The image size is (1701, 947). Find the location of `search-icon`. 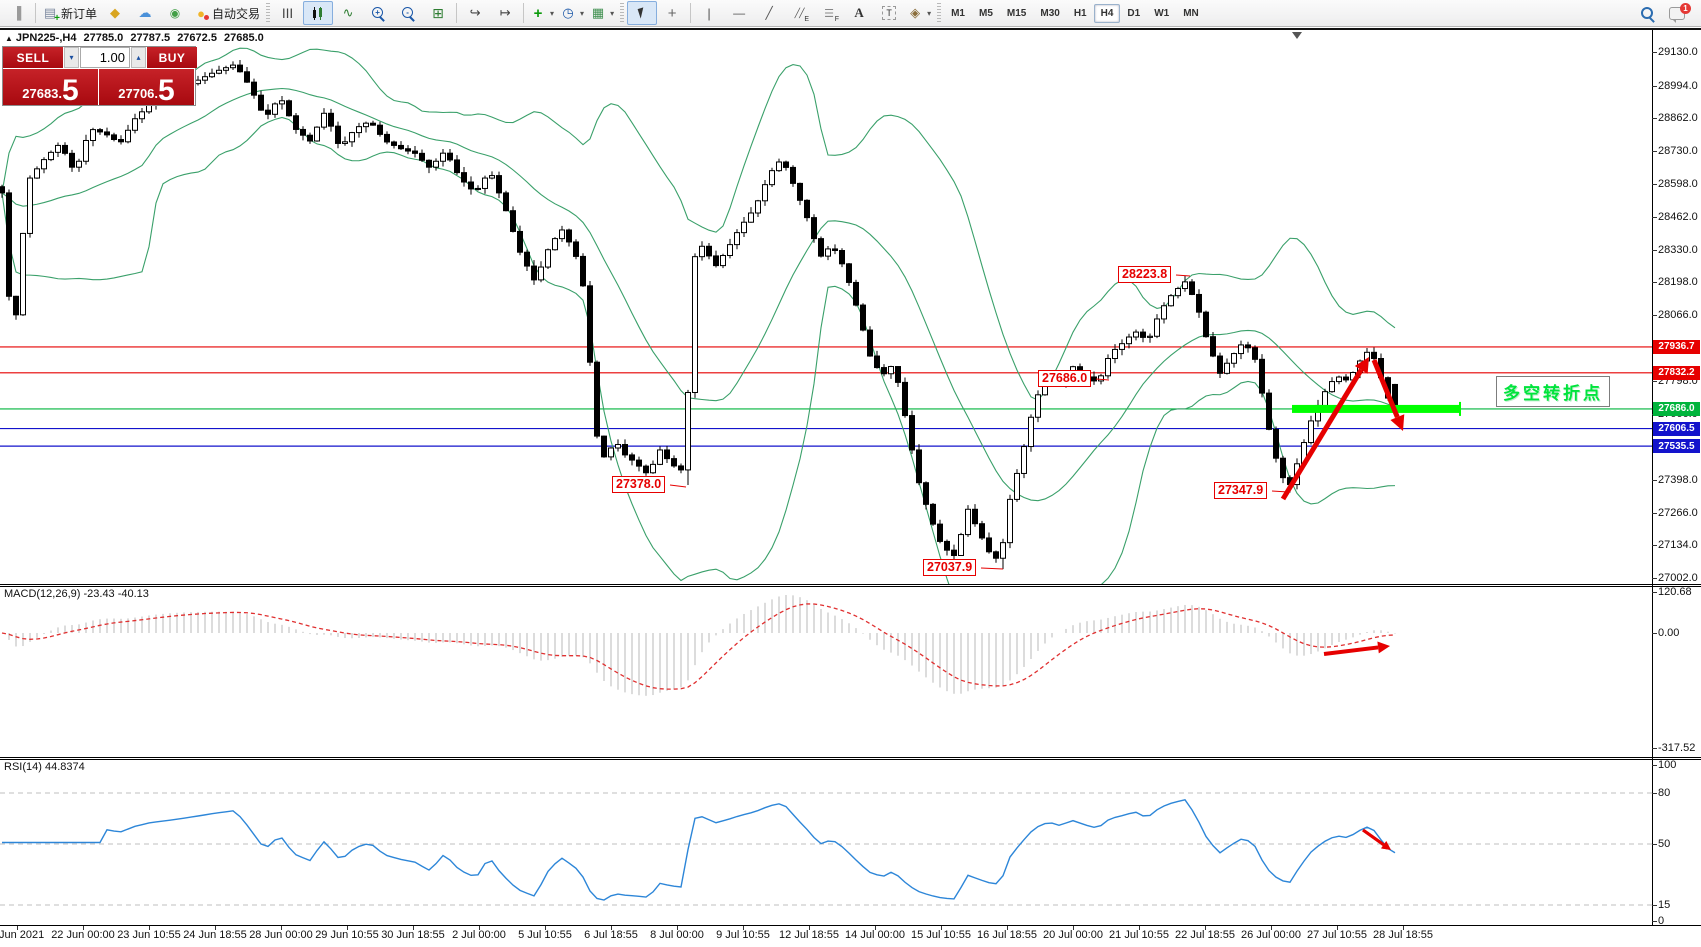

search-icon is located at coordinates (1647, 13).